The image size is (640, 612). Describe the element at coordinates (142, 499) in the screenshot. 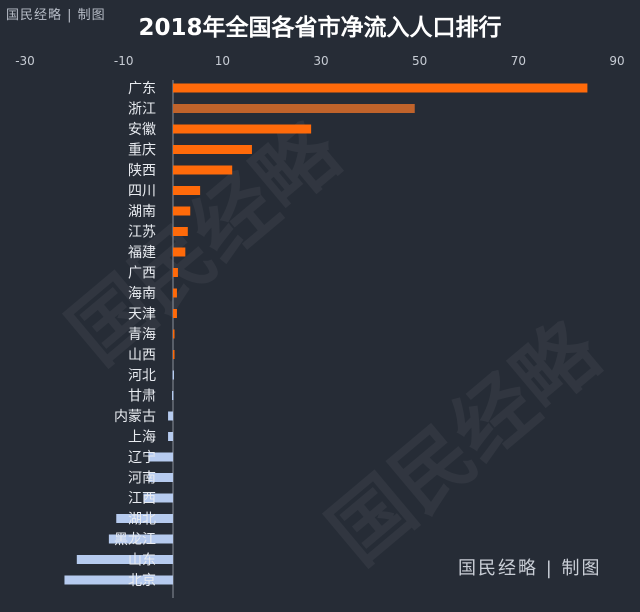

I see `category-label: 江西` at that location.